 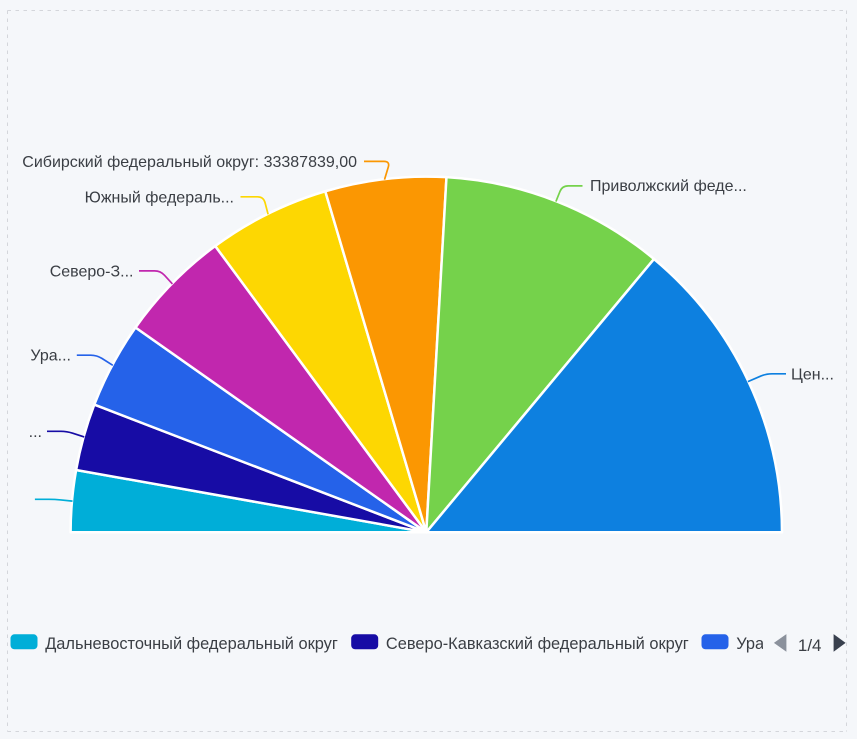 I want to click on svg-text:Сибирский федеральный округ: 3: Сибирский федеральный округ: 33387839,00, so click(x=189, y=162).